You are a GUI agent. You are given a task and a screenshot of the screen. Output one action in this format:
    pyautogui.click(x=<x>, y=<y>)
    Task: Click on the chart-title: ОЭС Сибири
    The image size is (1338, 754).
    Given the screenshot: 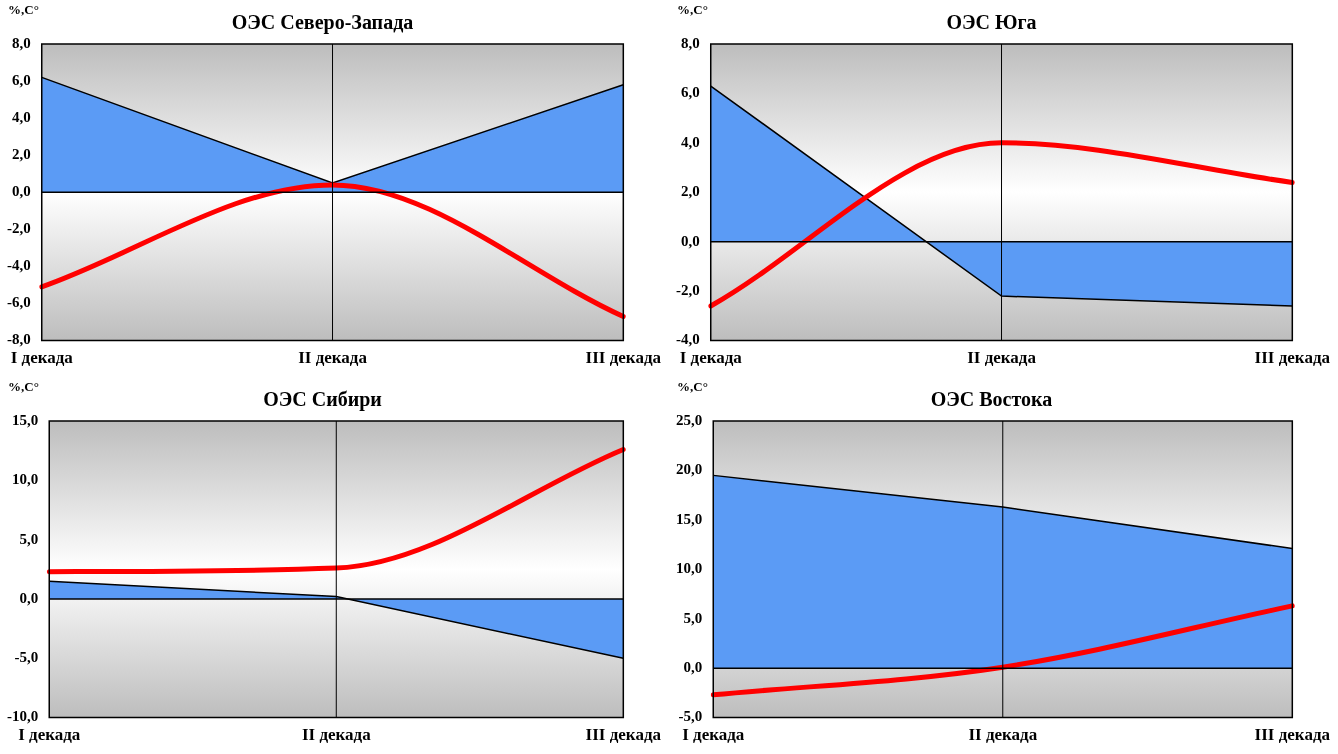 What is the action you would take?
    pyautogui.click(x=322, y=400)
    